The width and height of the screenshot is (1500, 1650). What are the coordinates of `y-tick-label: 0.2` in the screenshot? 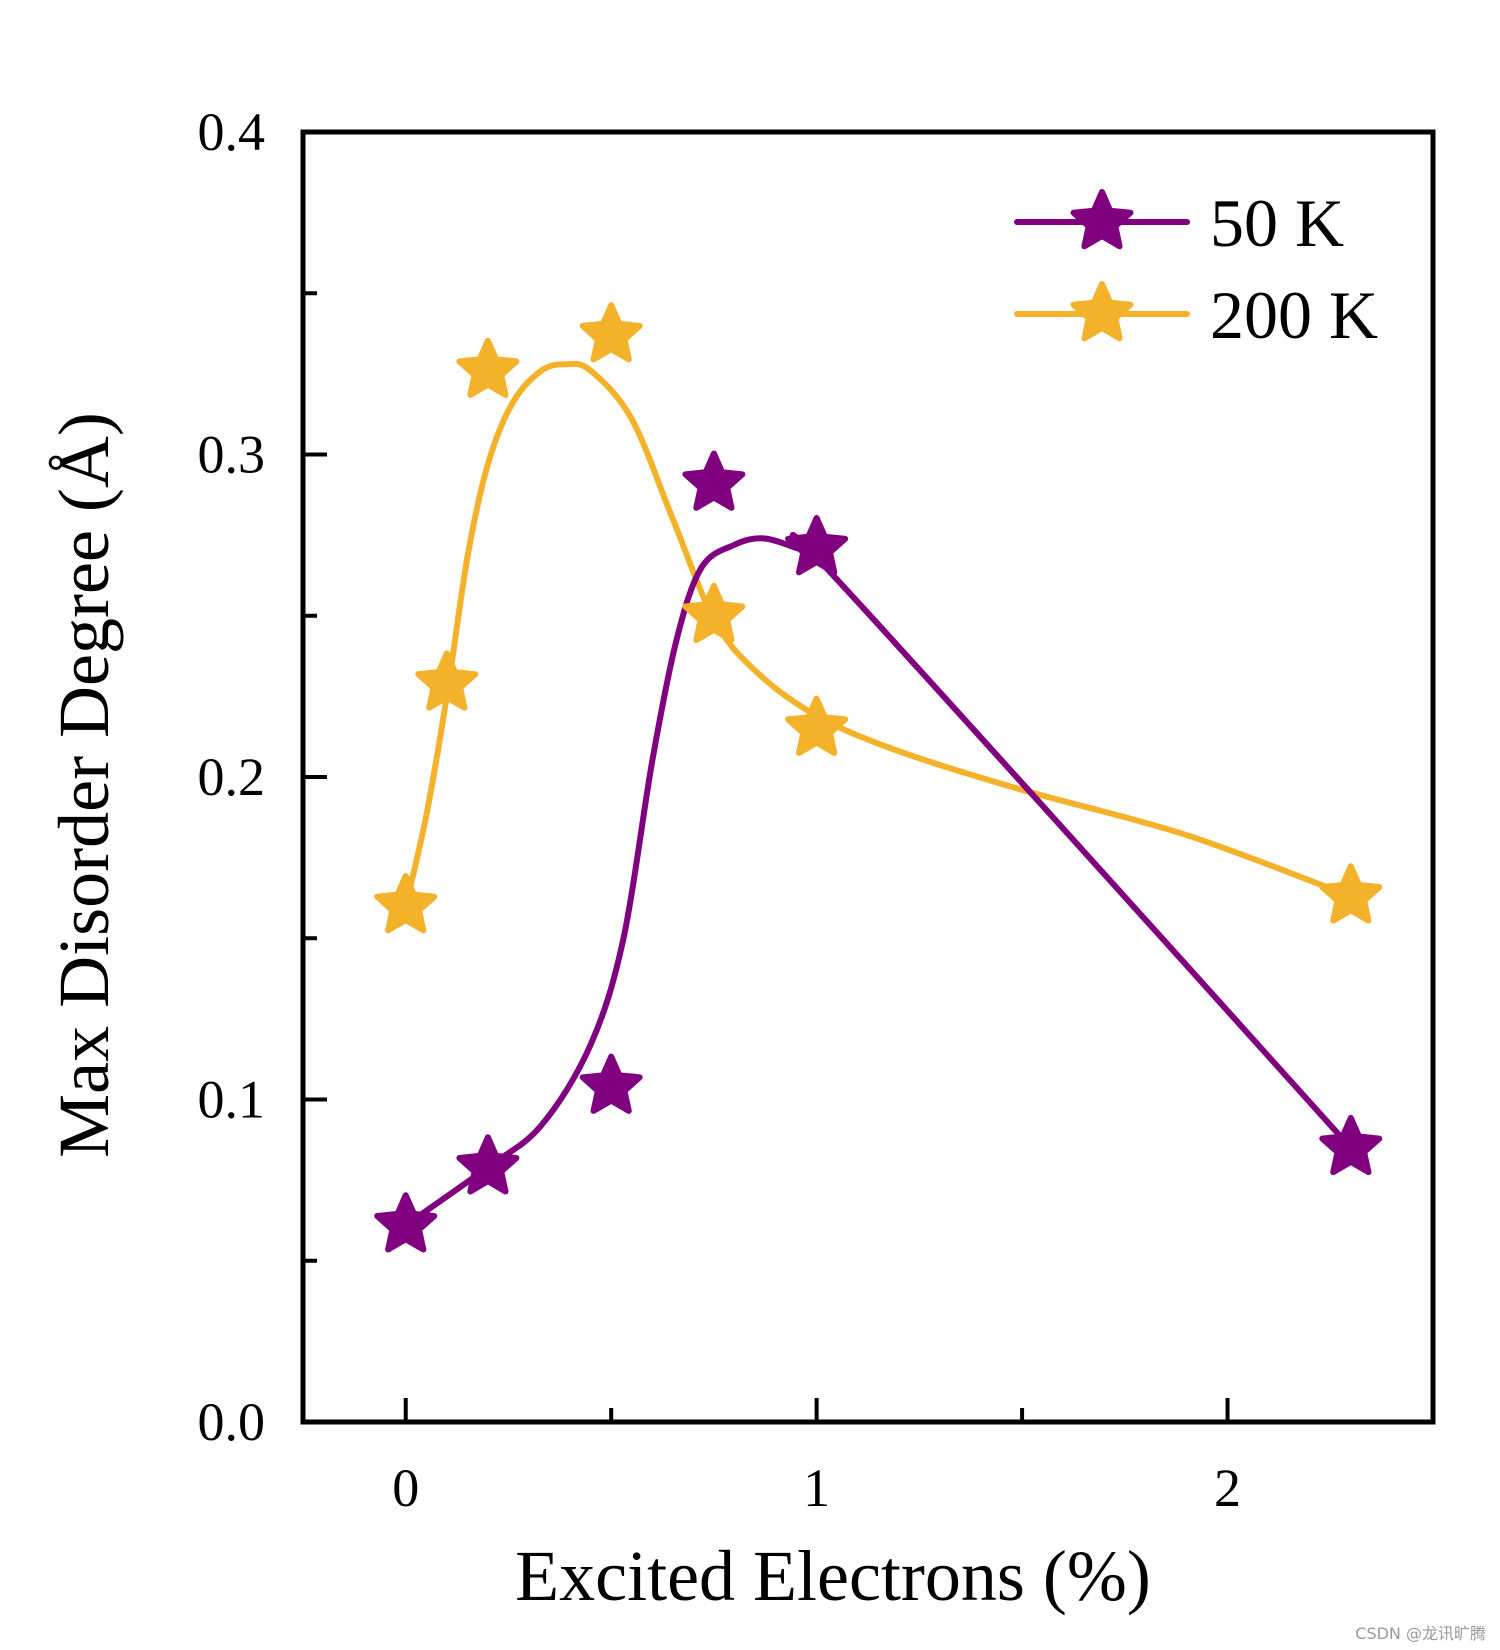 It's located at (232, 777).